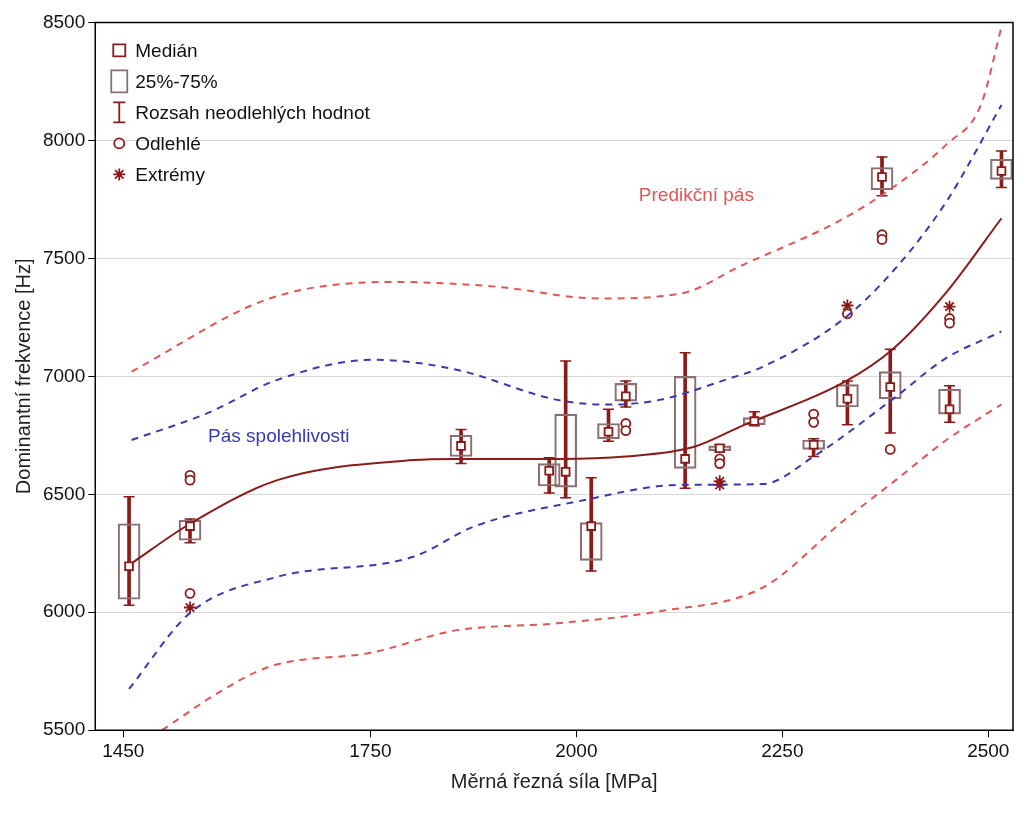  I want to click on annotation: Predikční pás, so click(696, 195).